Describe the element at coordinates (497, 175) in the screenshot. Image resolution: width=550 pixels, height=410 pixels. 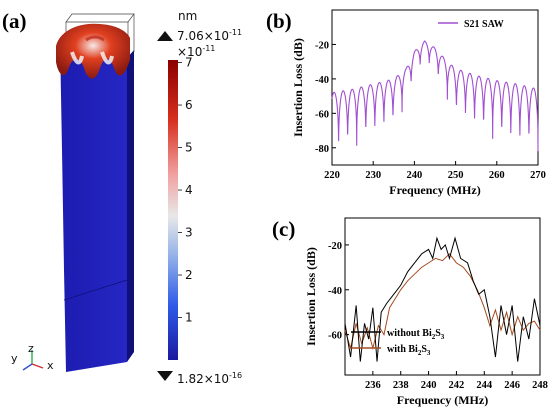
I see `x-tick-label: 260` at that location.